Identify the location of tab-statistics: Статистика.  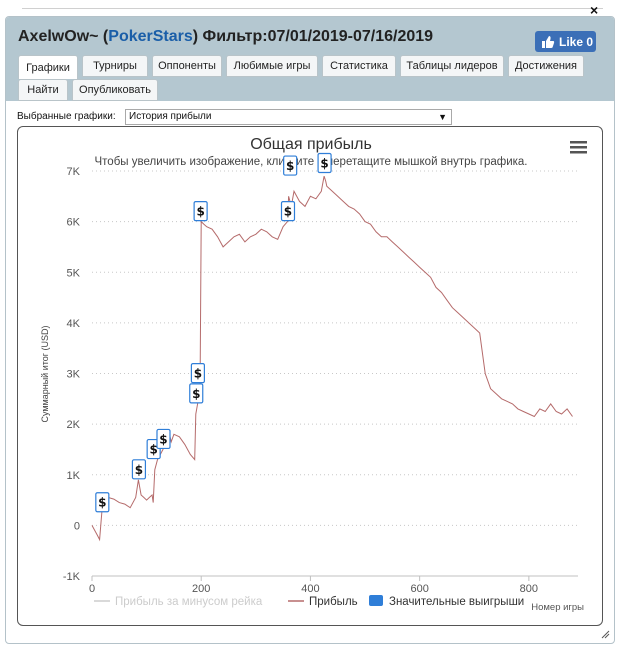
(359, 66).